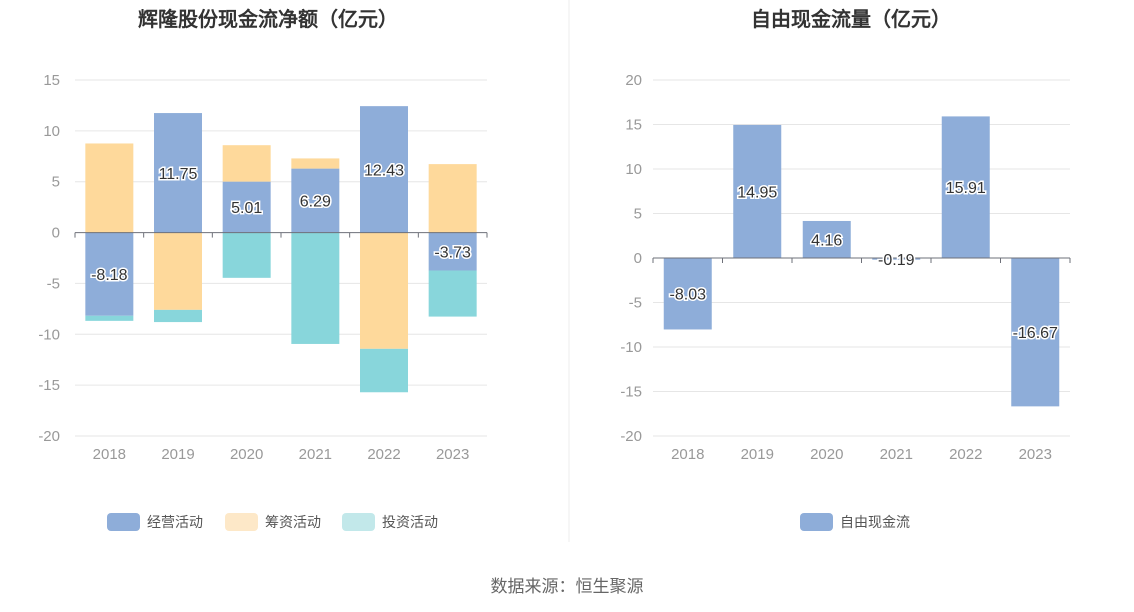  I want to click on legend-swatch-筹资活动, so click(241, 522).